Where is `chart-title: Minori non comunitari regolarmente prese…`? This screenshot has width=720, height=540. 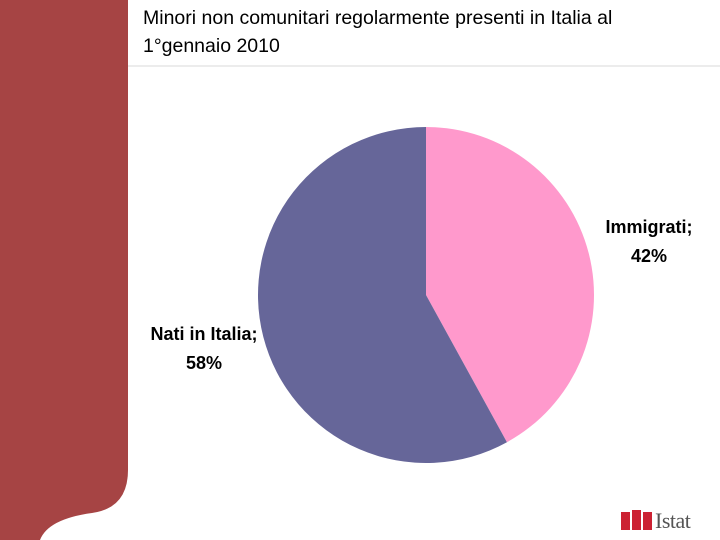 chart-title: Minori non comunitari regolarmente prese… is located at coordinates (378, 32).